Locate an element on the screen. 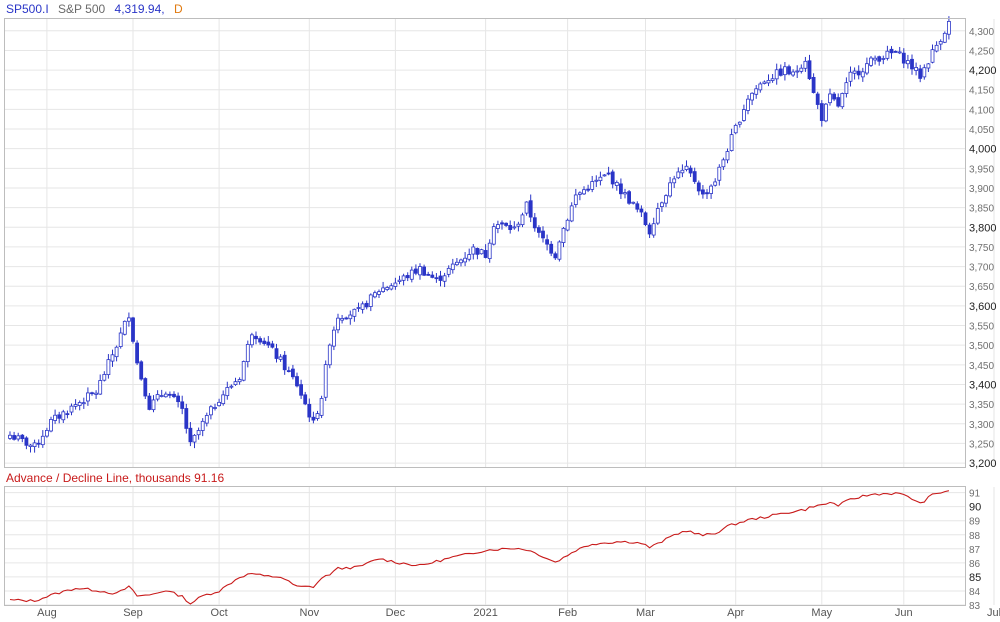  price-tick-label: 3,650 is located at coordinates (981, 287).